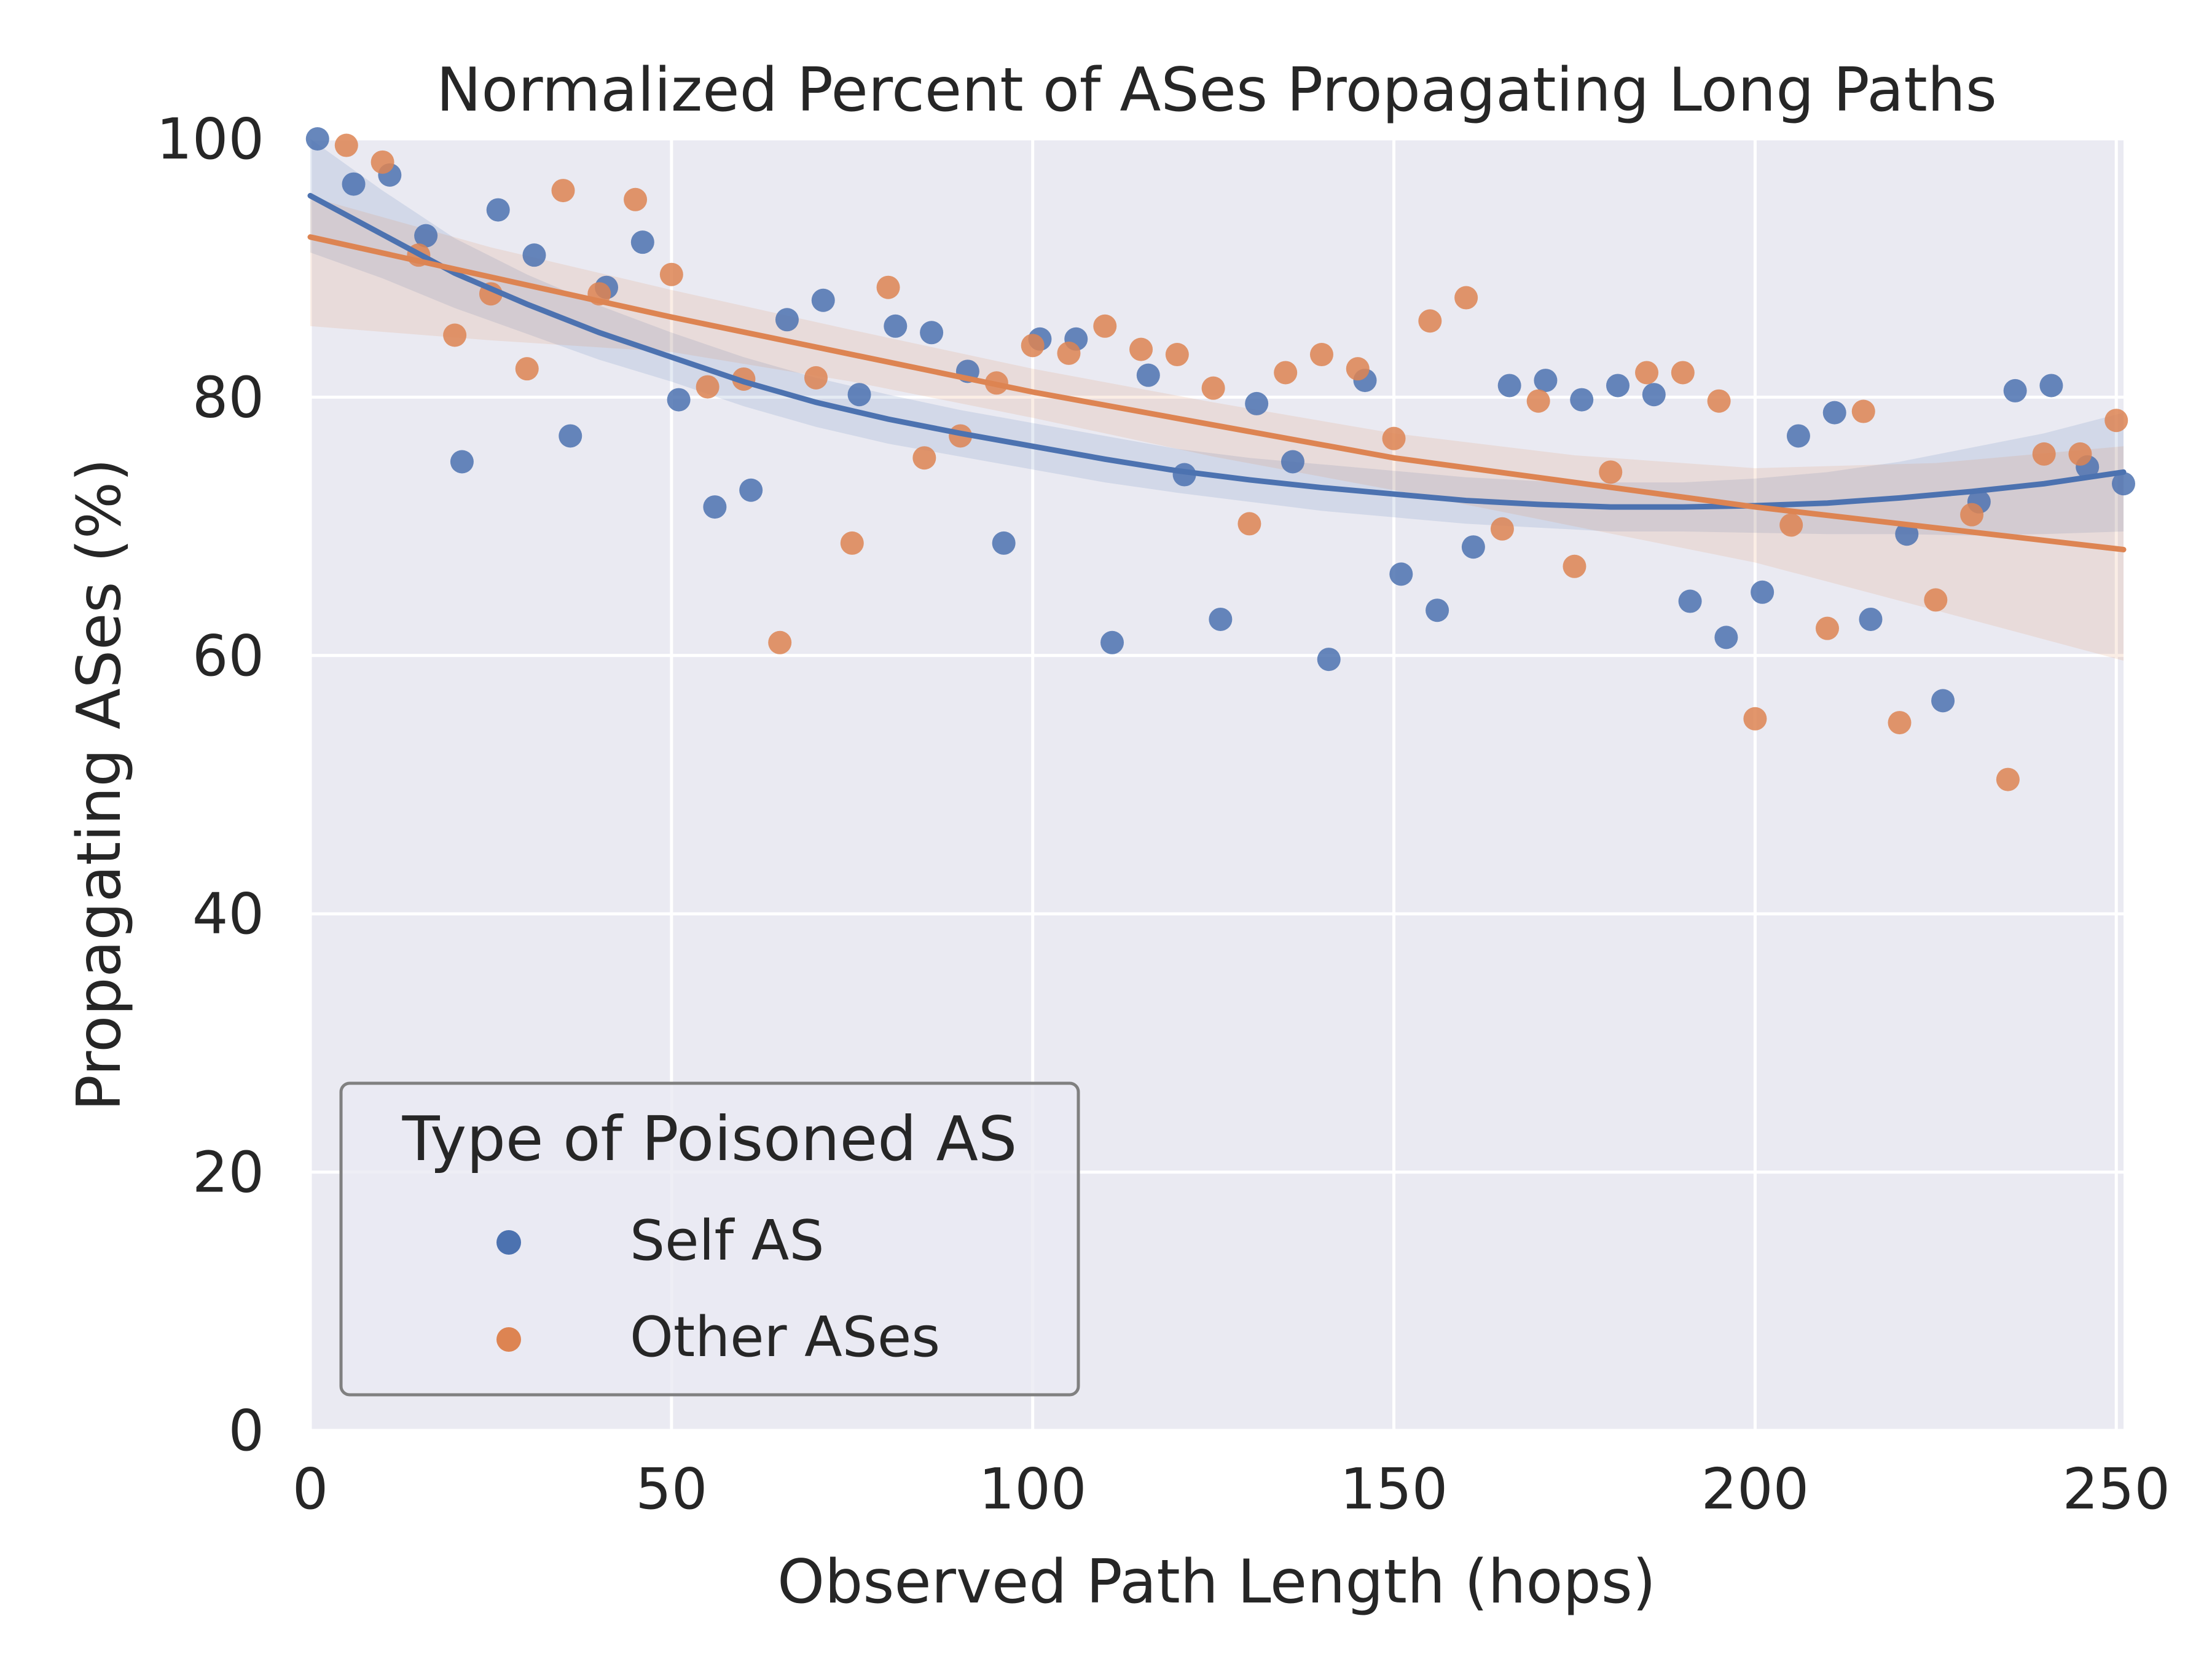 Image resolution: width=2212 pixels, height=1659 pixels. Describe the element at coordinates (228, 656) in the screenshot. I see `y-tick-label: 60` at that location.